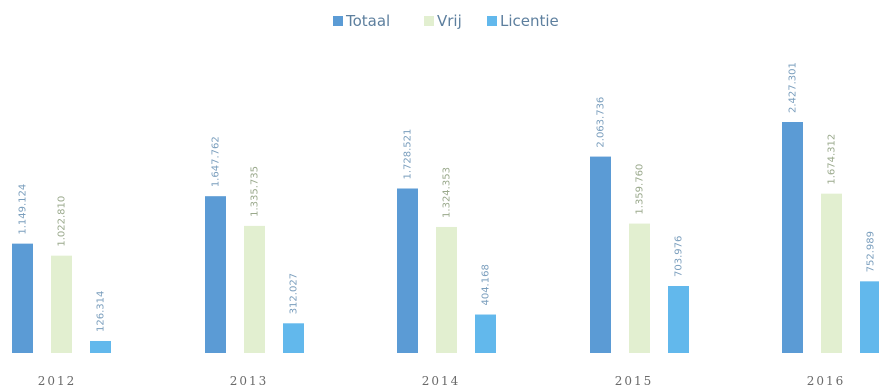 This screenshot has height=389, width=879. I want to click on bar-vrij-2015, so click(639, 288).